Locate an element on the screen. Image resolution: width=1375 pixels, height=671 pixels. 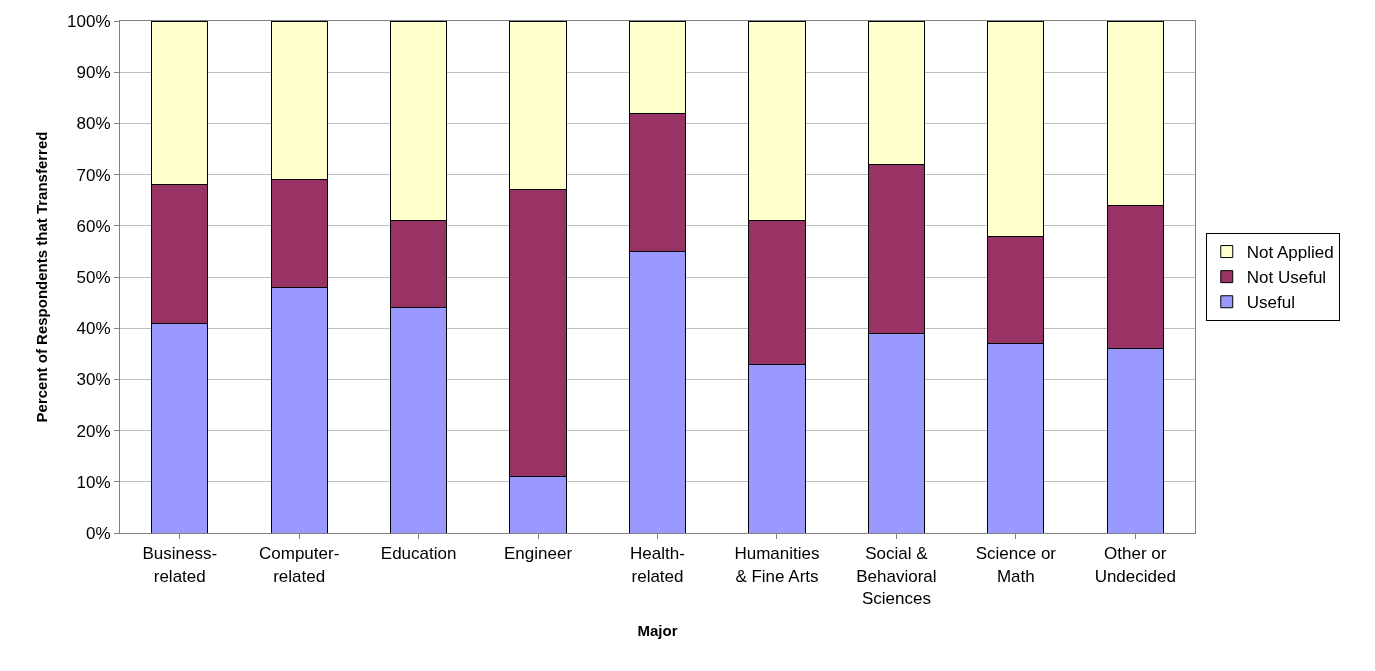
legend-label: Useful is located at coordinates (1270, 303).